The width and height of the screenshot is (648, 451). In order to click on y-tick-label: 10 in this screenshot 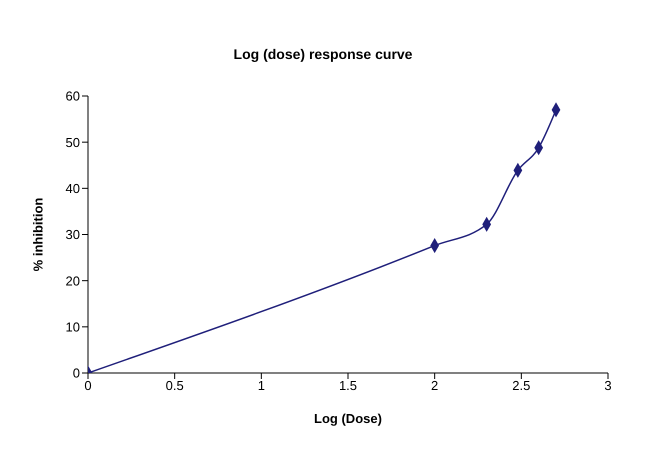, I will do `click(73, 326)`.